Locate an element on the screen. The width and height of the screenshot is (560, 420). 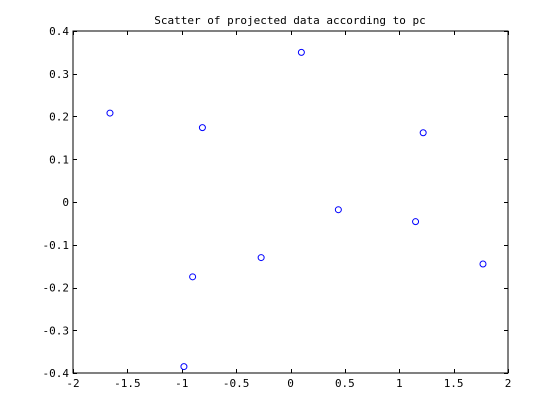
y-tick-label: -0.2 is located at coordinates (56, 288).